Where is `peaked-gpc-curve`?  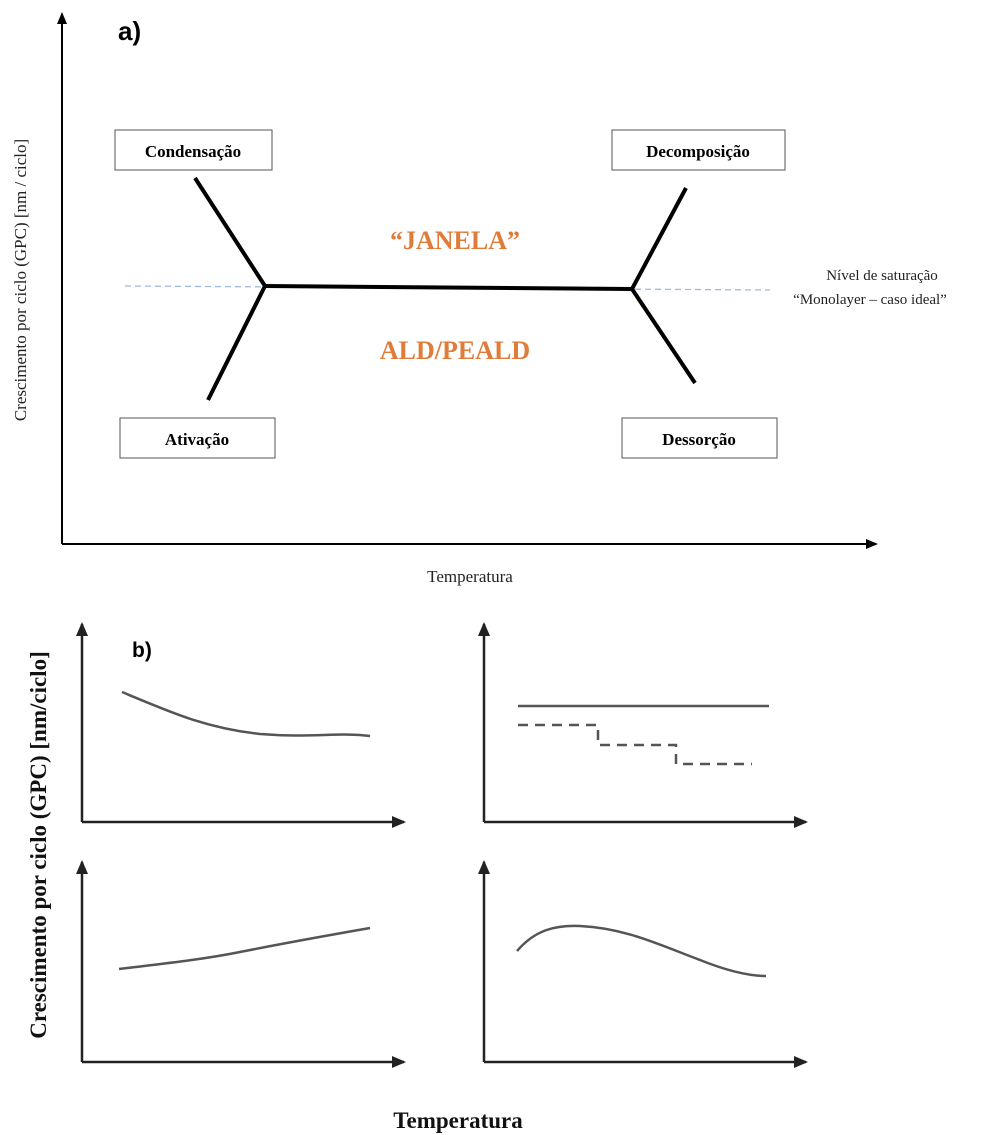 peaked-gpc-curve is located at coordinates (641, 951).